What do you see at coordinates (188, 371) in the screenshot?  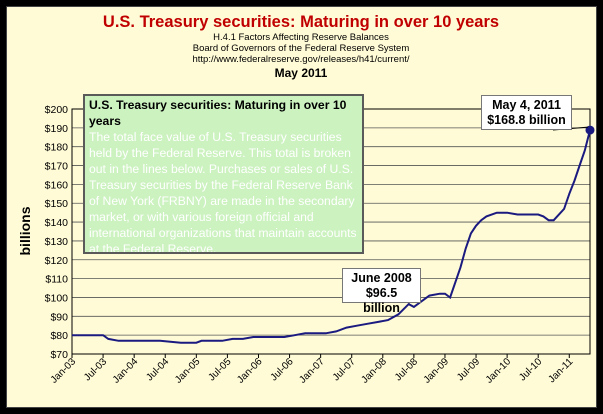 I see `x-tick-label: Jan-05` at bounding box center [188, 371].